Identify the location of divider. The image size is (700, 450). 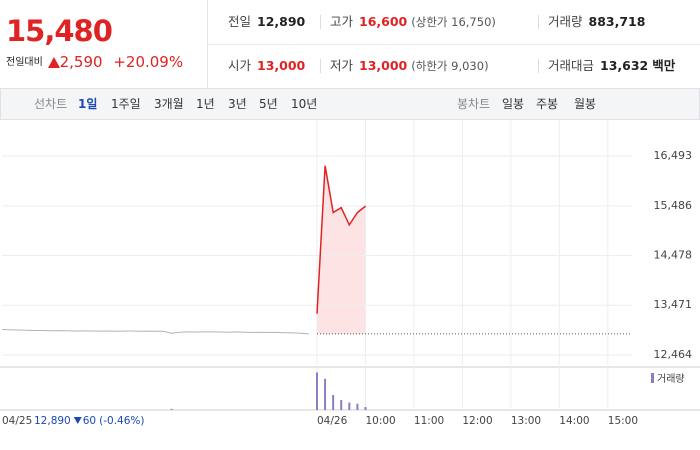
(454, 44).